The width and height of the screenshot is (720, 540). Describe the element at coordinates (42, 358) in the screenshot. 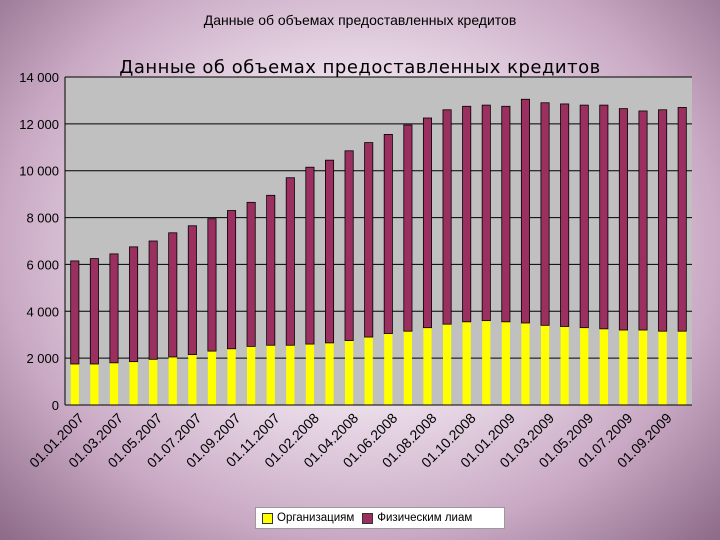

I see `y-tick-label: 2 000` at that location.